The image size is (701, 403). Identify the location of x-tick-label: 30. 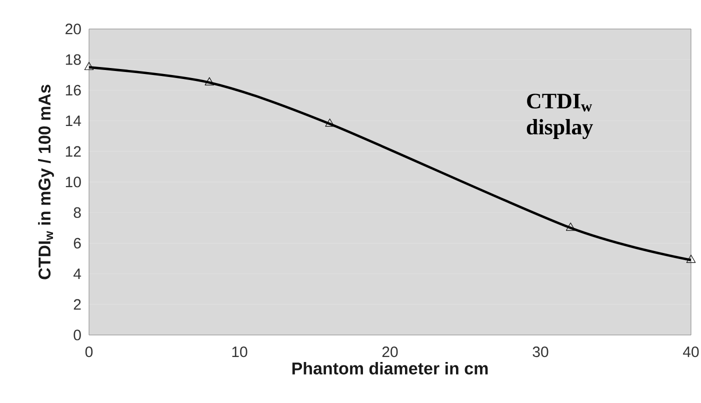
(540, 352).